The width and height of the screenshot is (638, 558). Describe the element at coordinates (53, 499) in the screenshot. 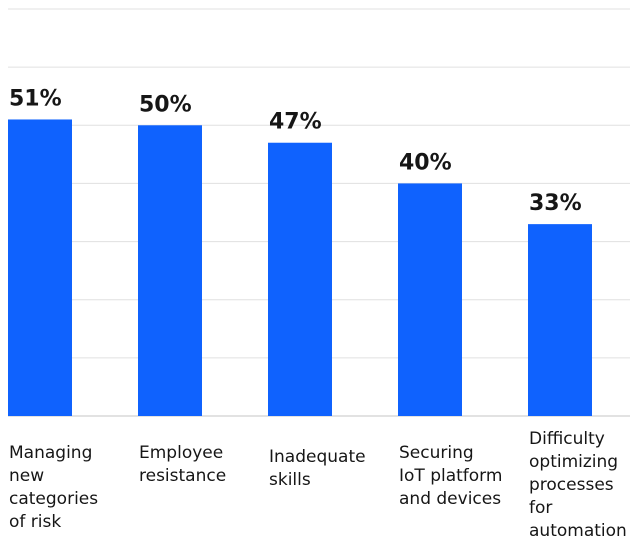

I see `category-label-line: categories` at that location.